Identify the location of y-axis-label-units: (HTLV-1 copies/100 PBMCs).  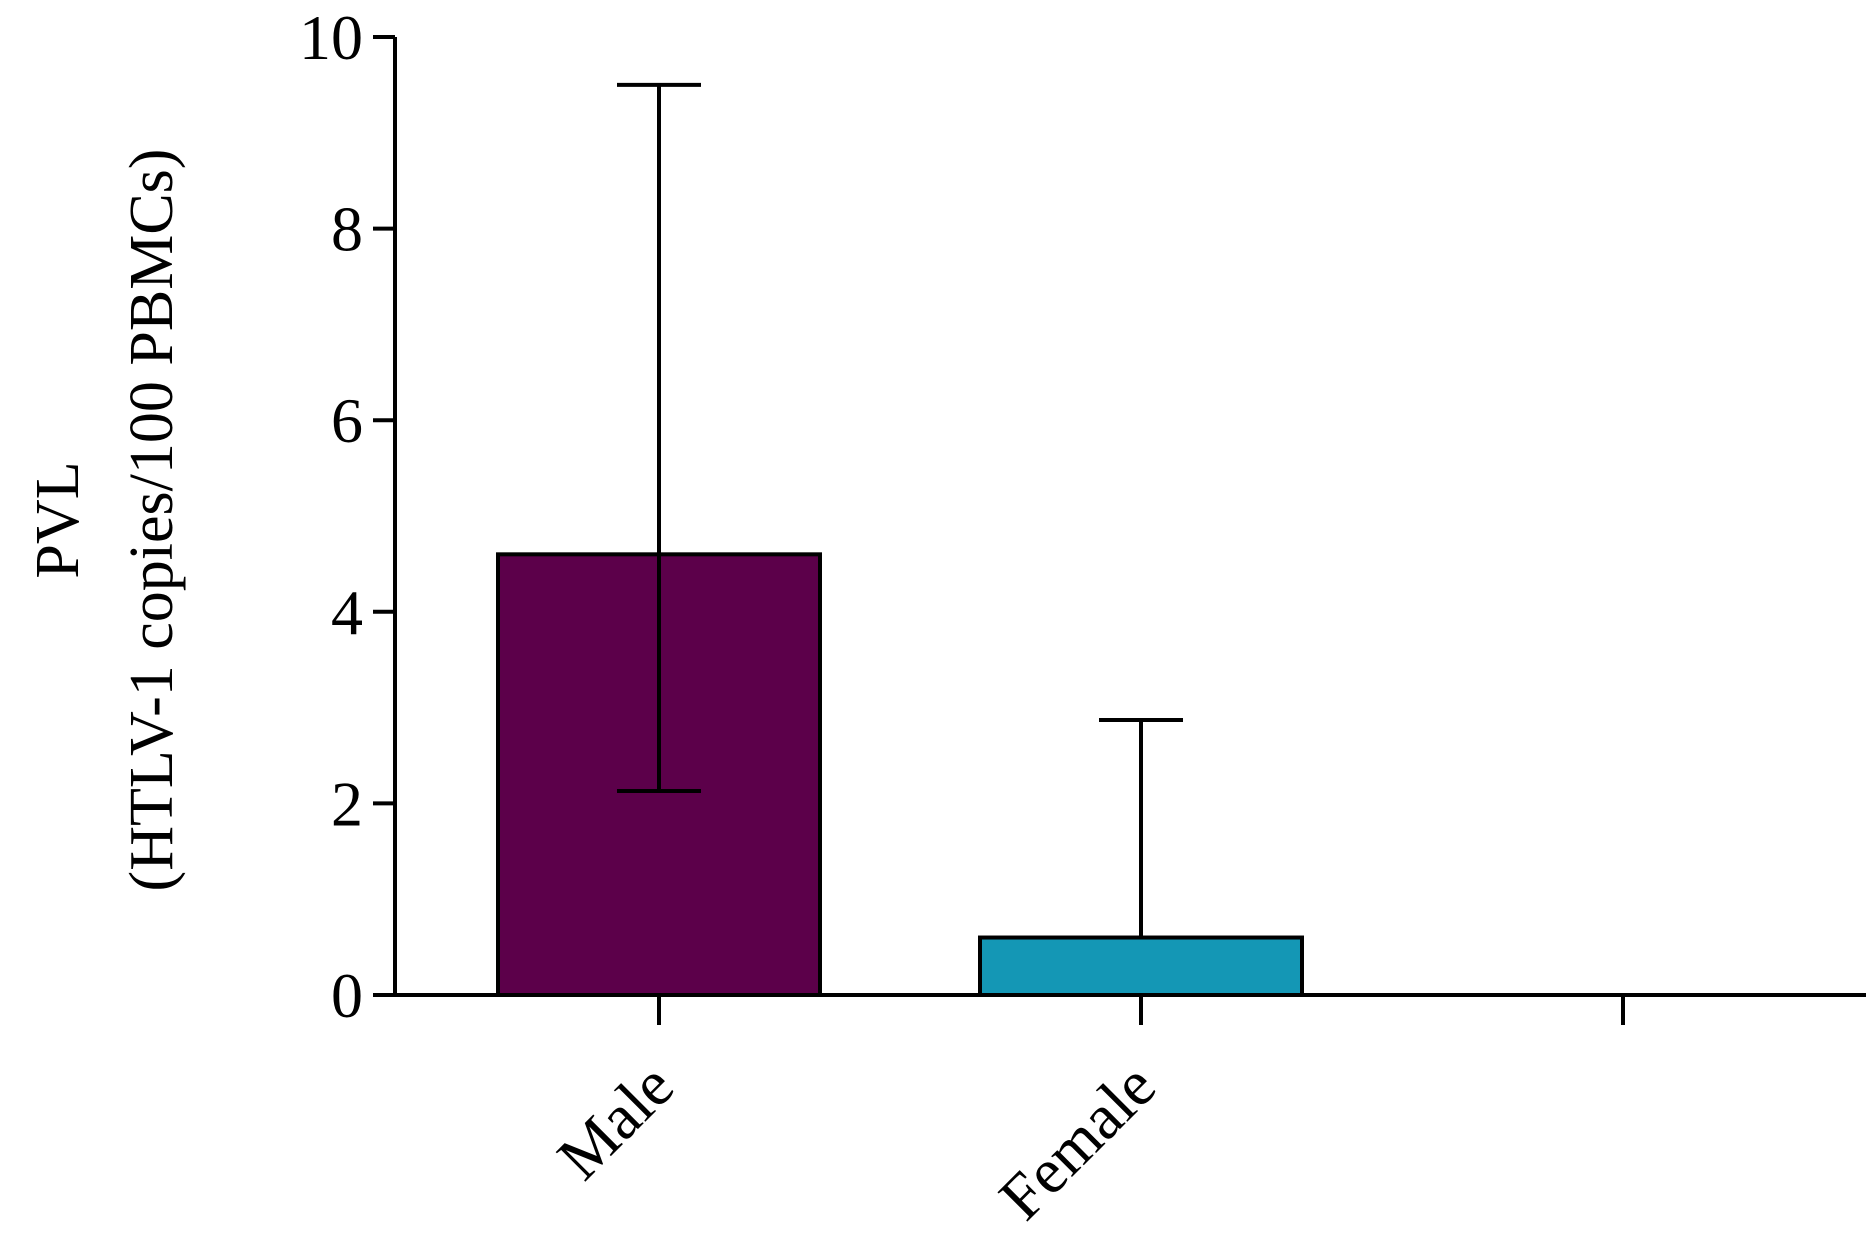
(152, 520).